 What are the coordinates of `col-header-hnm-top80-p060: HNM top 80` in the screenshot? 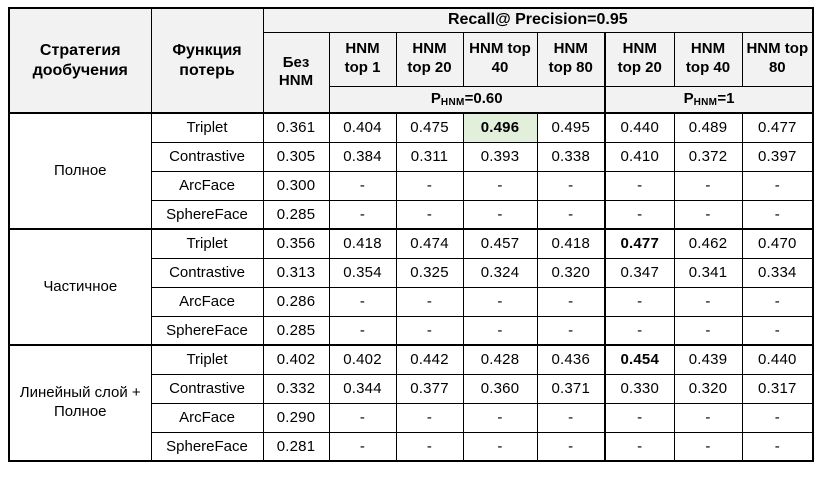 It's located at (571, 59).